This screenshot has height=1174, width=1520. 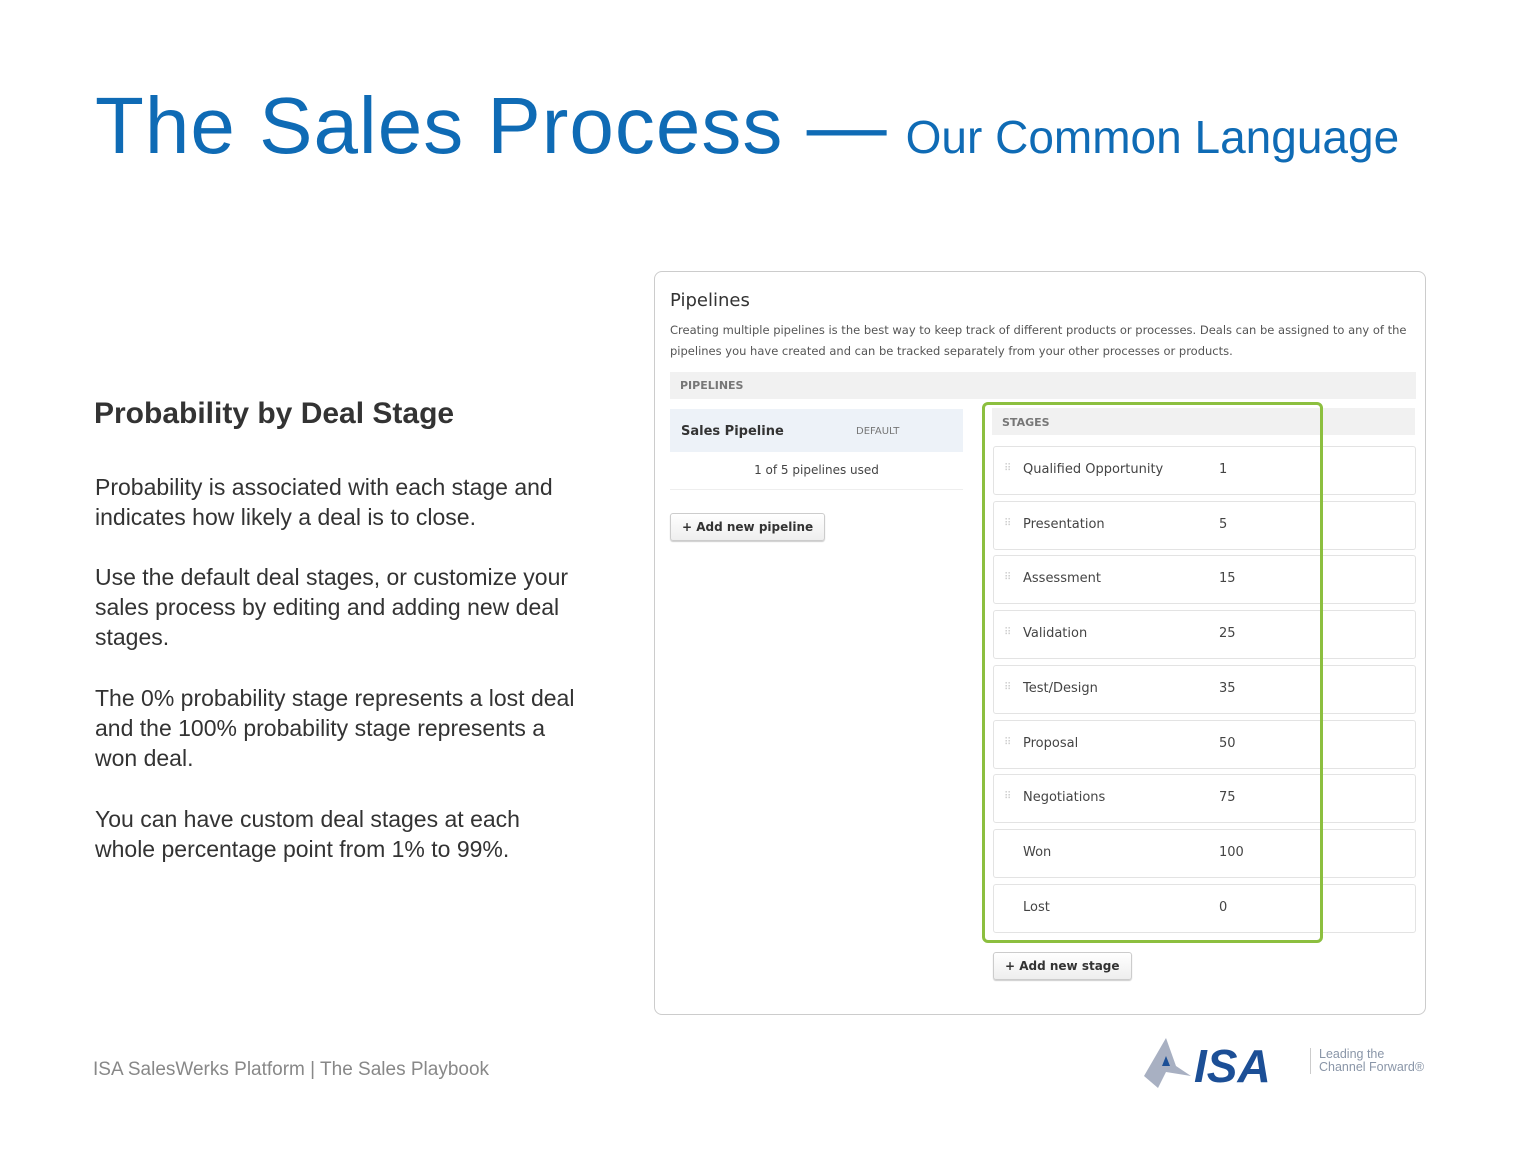 I want to click on stage-label: Proposal, so click(x=1051, y=743).